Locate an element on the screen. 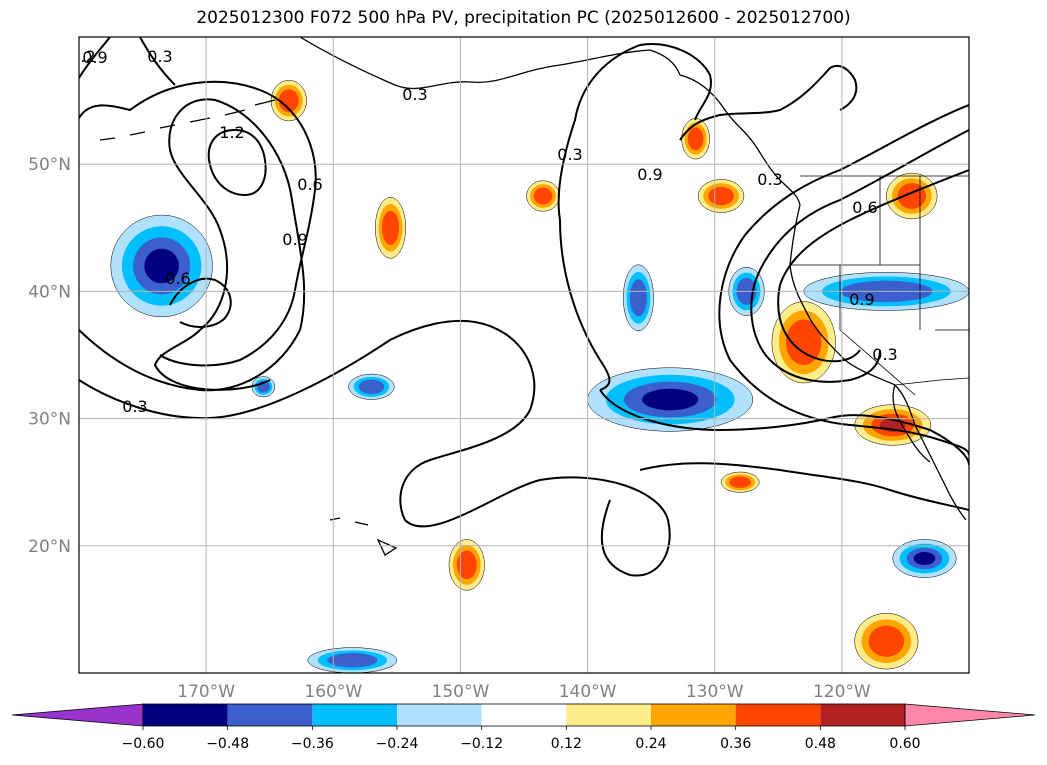 The image size is (1047, 765). pv-contour-0.3-central is located at coordinates (634, 132).